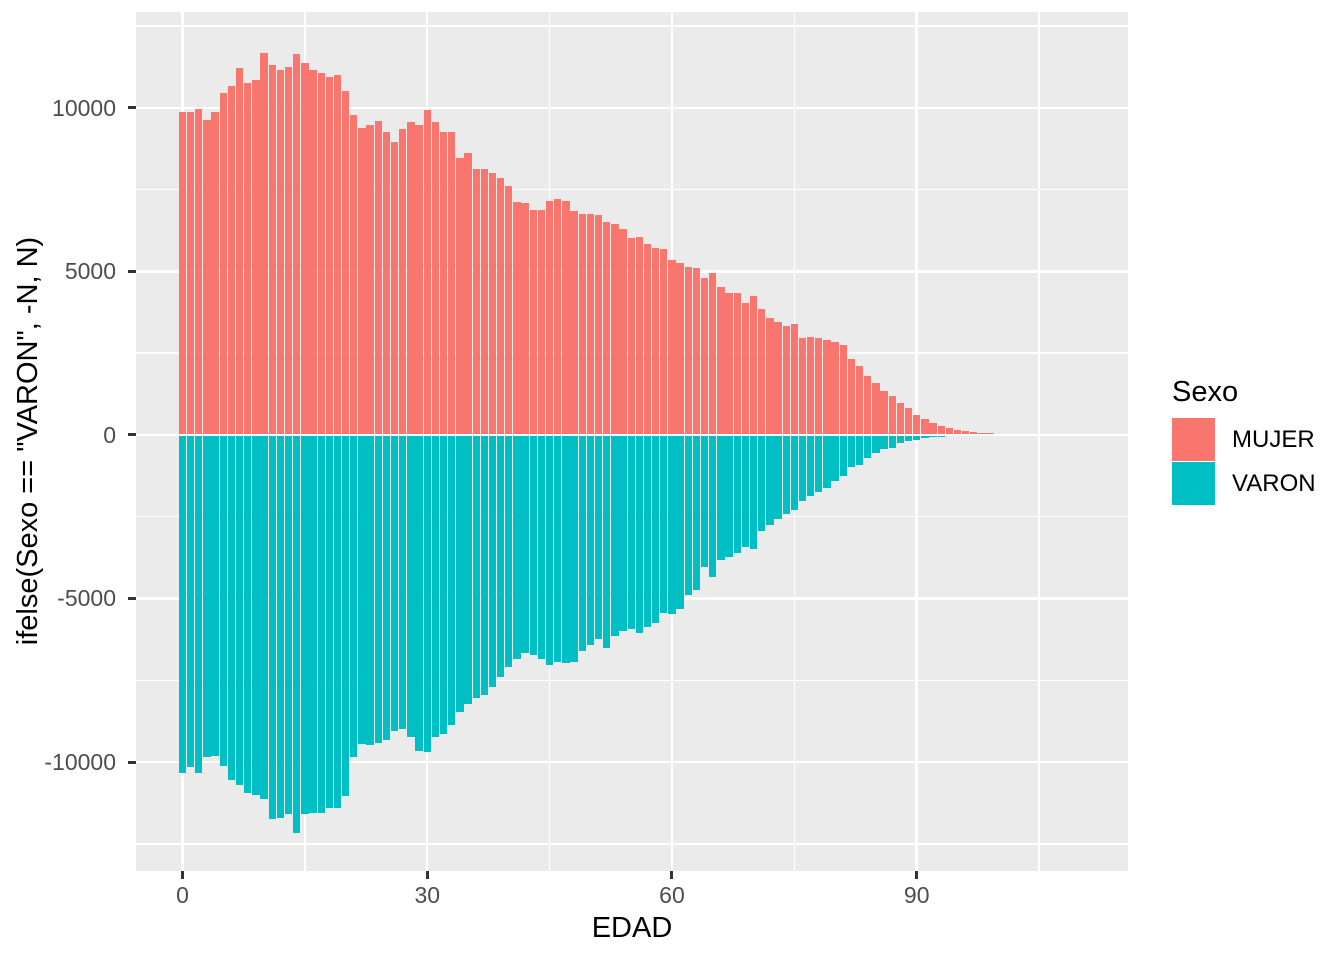  What do you see at coordinates (90, 271) in the screenshot?
I see `y-tick-label: 5000` at bounding box center [90, 271].